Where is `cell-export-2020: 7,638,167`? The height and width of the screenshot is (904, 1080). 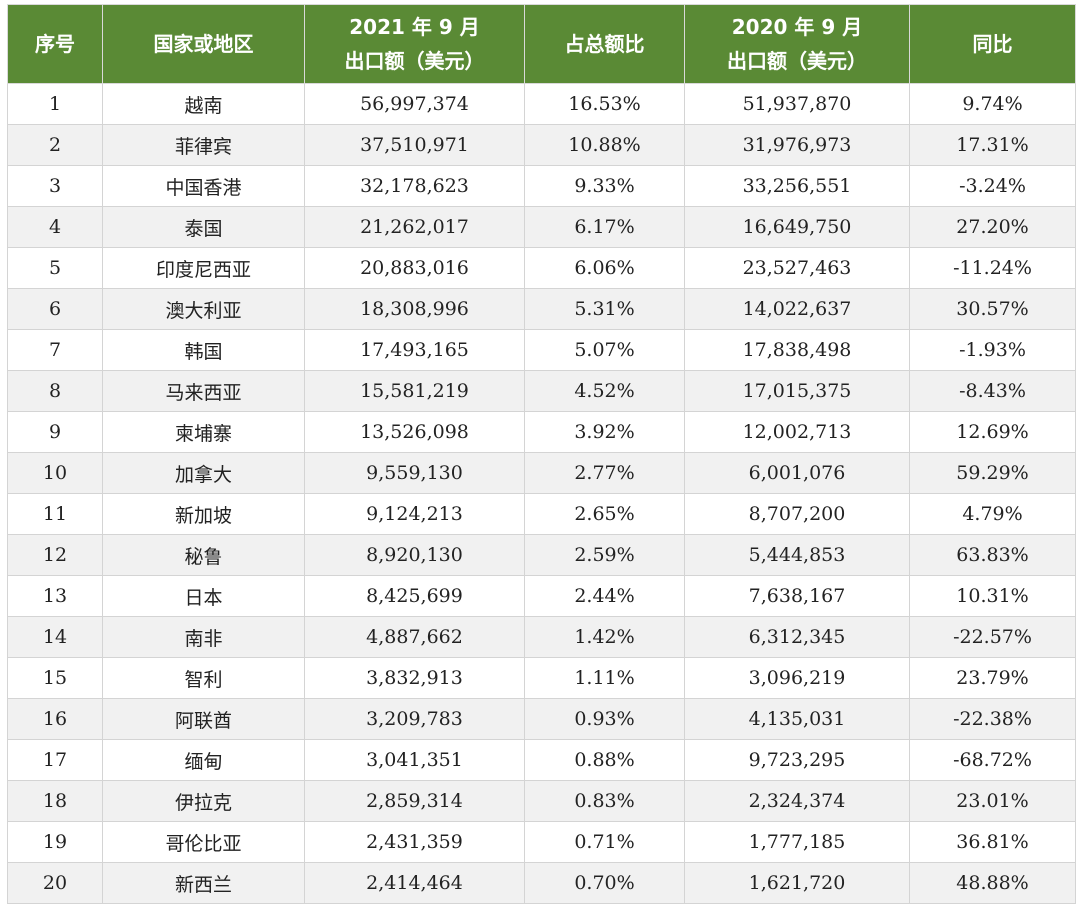 cell-export-2020: 7,638,167 is located at coordinates (797, 596).